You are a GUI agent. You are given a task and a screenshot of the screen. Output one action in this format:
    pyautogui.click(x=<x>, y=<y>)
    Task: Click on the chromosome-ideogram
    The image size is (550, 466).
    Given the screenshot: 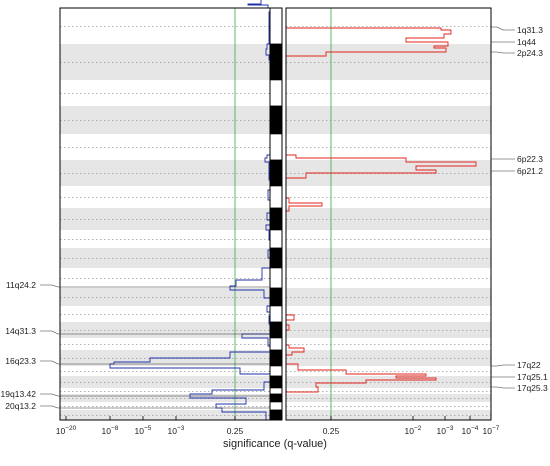 What is the action you would take?
    pyautogui.click(x=276, y=214)
    